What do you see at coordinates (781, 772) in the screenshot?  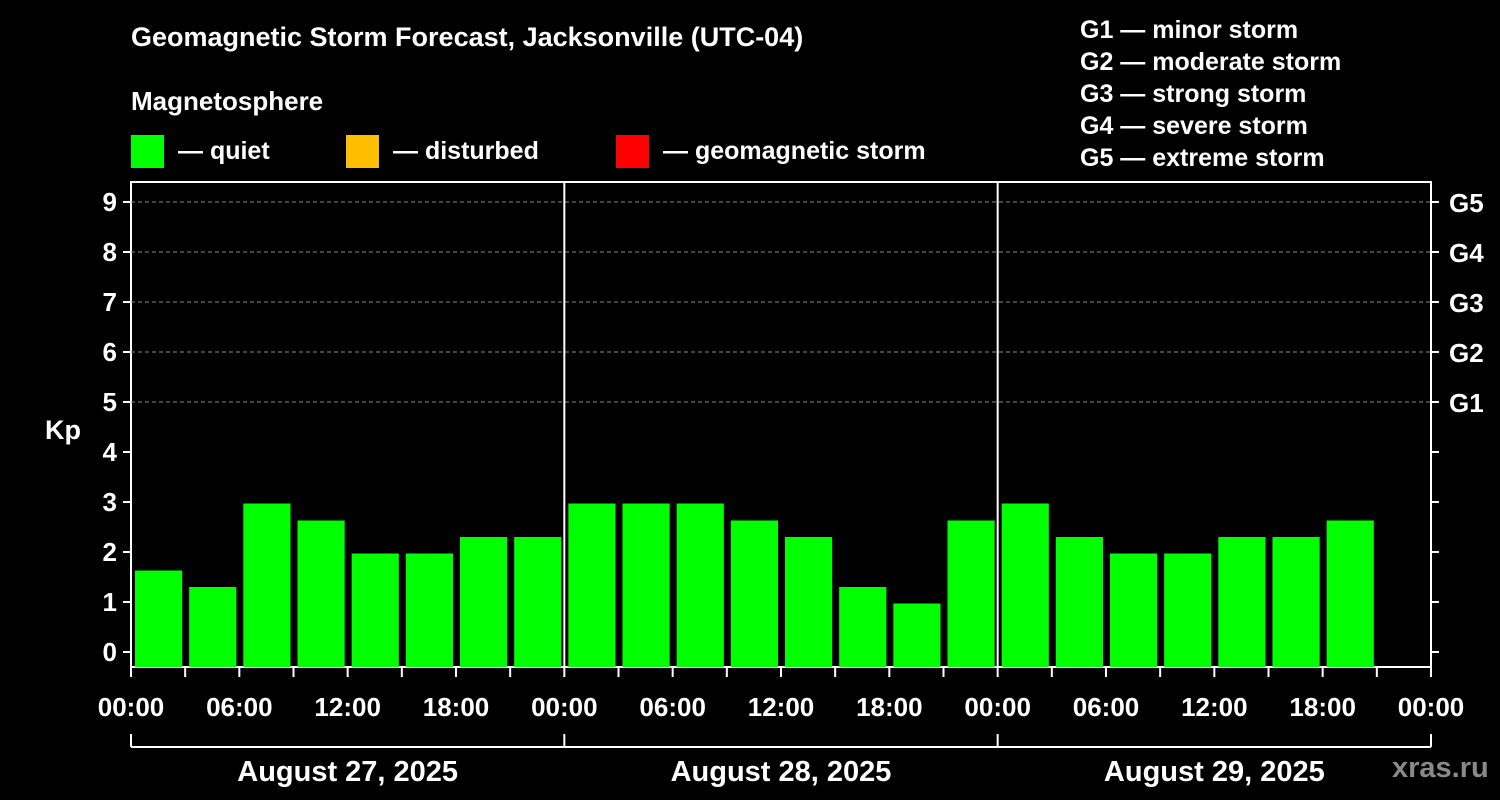 I see `day-label: August 28, 2025` at bounding box center [781, 772].